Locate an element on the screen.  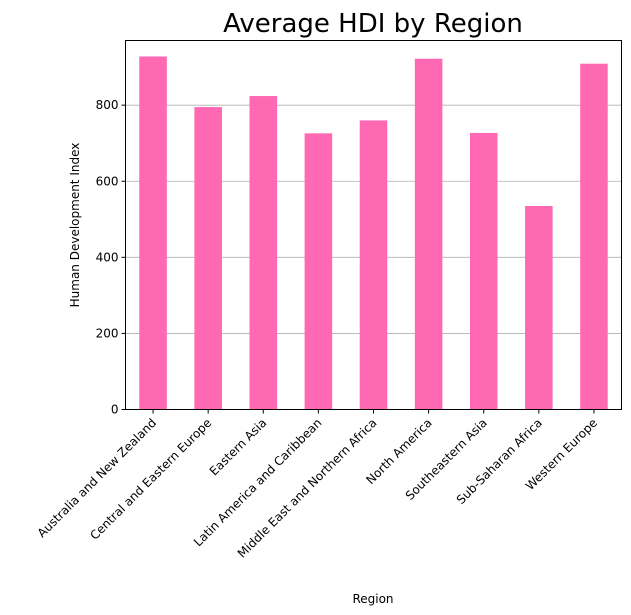
y-tick-label: 400 is located at coordinates (107, 257).